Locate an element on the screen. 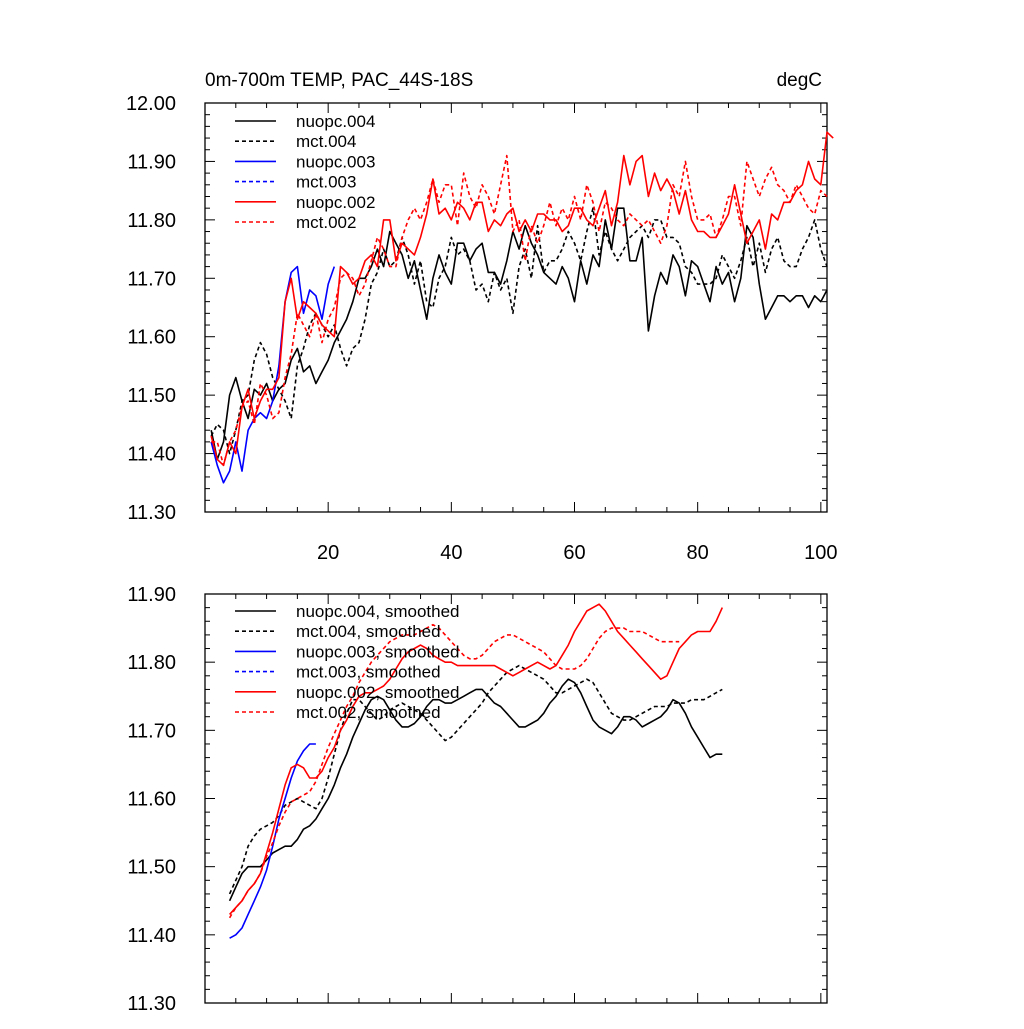  legend-label: mct.004, smoothed is located at coordinates (368, 631).